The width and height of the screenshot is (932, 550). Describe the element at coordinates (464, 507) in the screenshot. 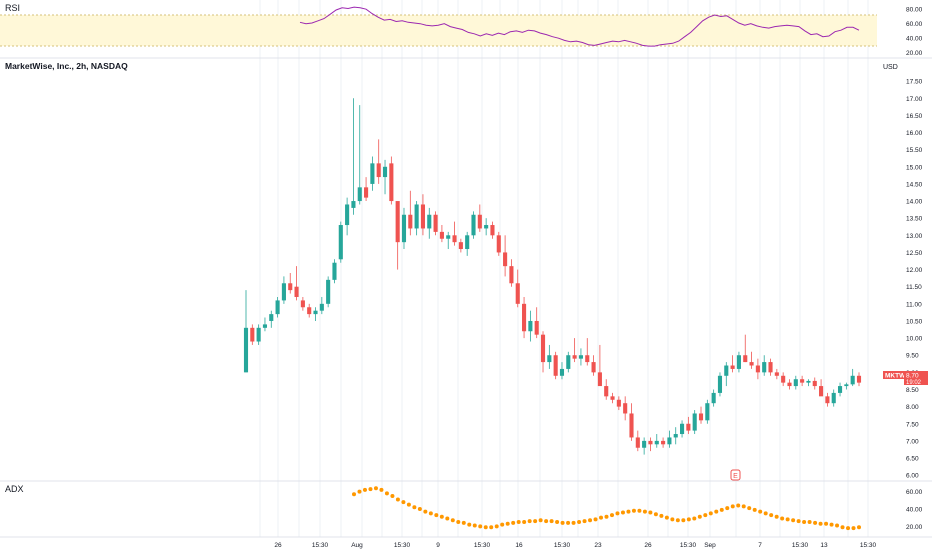

I see `adx-pane: ADX 60.00 40.00 20.00` at that location.